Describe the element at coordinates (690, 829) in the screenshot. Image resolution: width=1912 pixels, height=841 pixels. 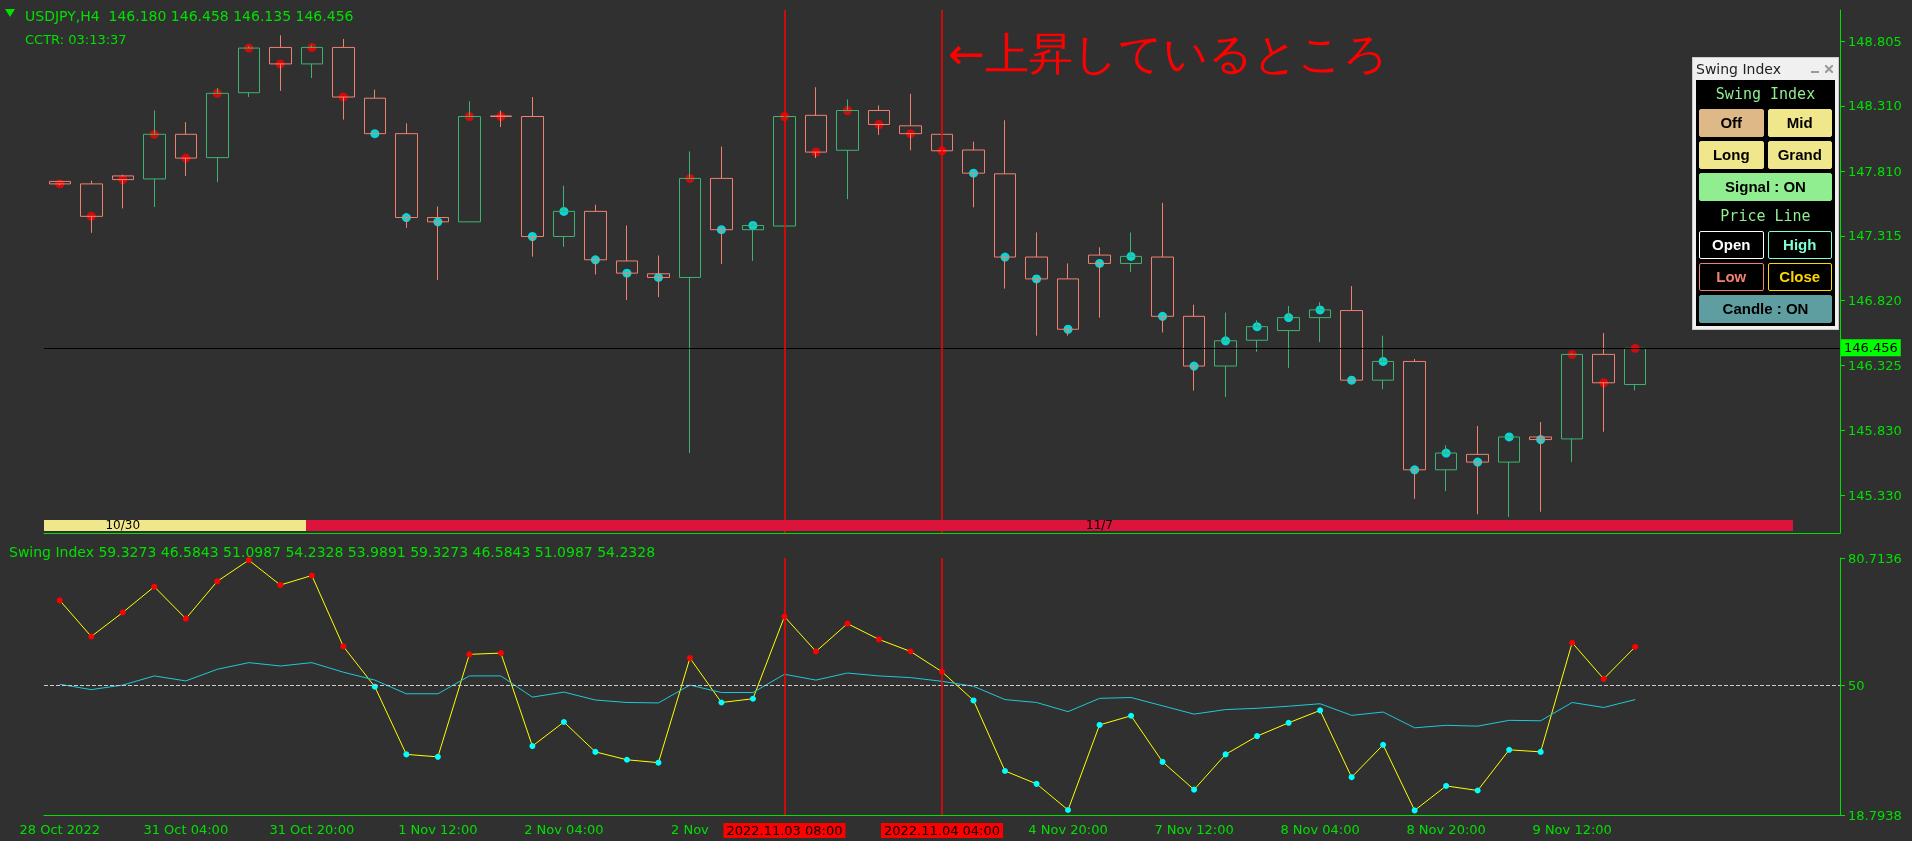
I see `x-tick-label: 2 Nov` at that location.